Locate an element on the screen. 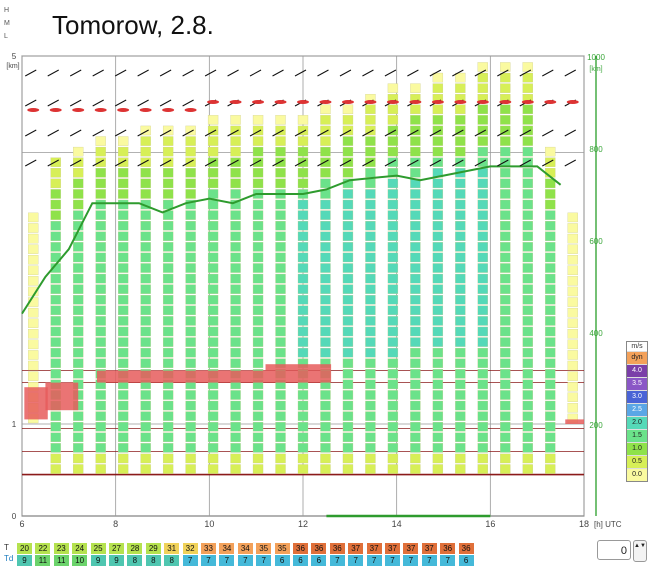 This screenshot has height=571, width=650. t-cell: 20 is located at coordinates (24, 548).